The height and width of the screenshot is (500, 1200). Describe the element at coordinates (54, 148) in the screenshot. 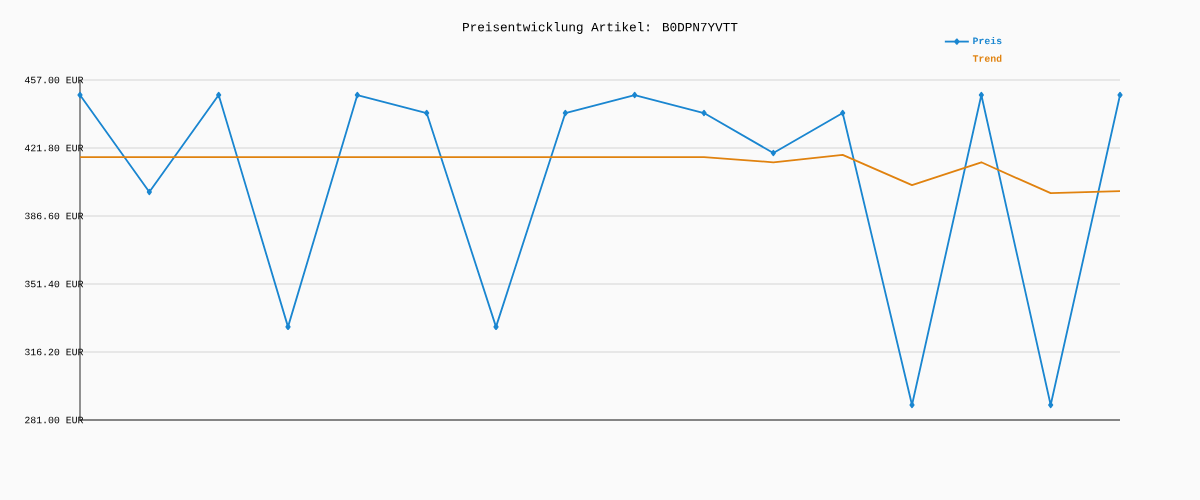

I see `y-tick-label: 421.80 EUR` at that location.